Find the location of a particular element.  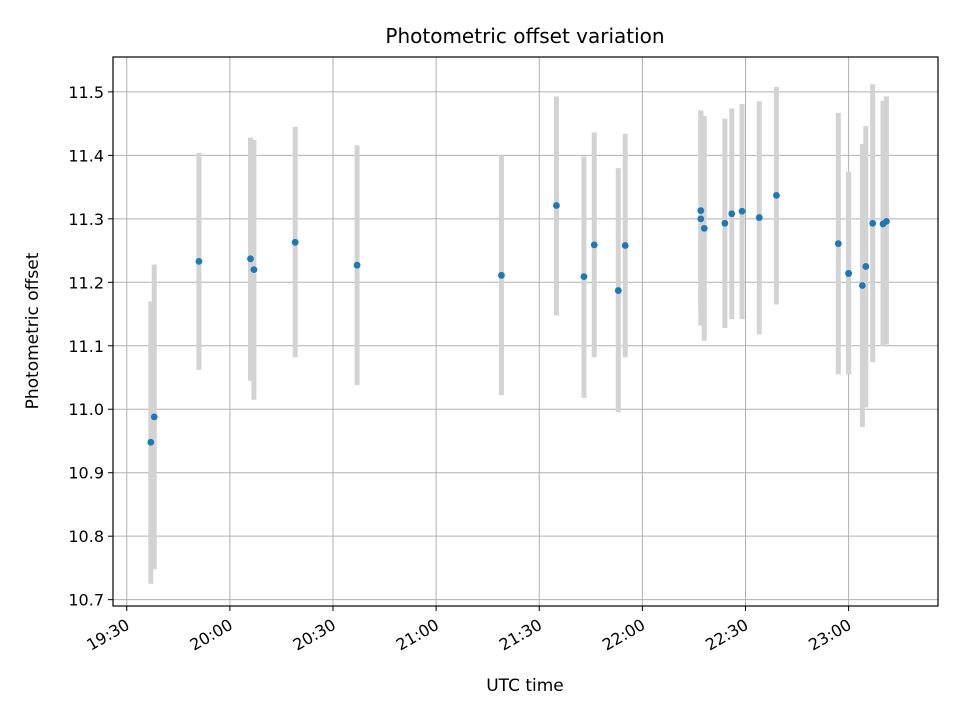

y-tick-label: 10.9 is located at coordinates (86, 473).